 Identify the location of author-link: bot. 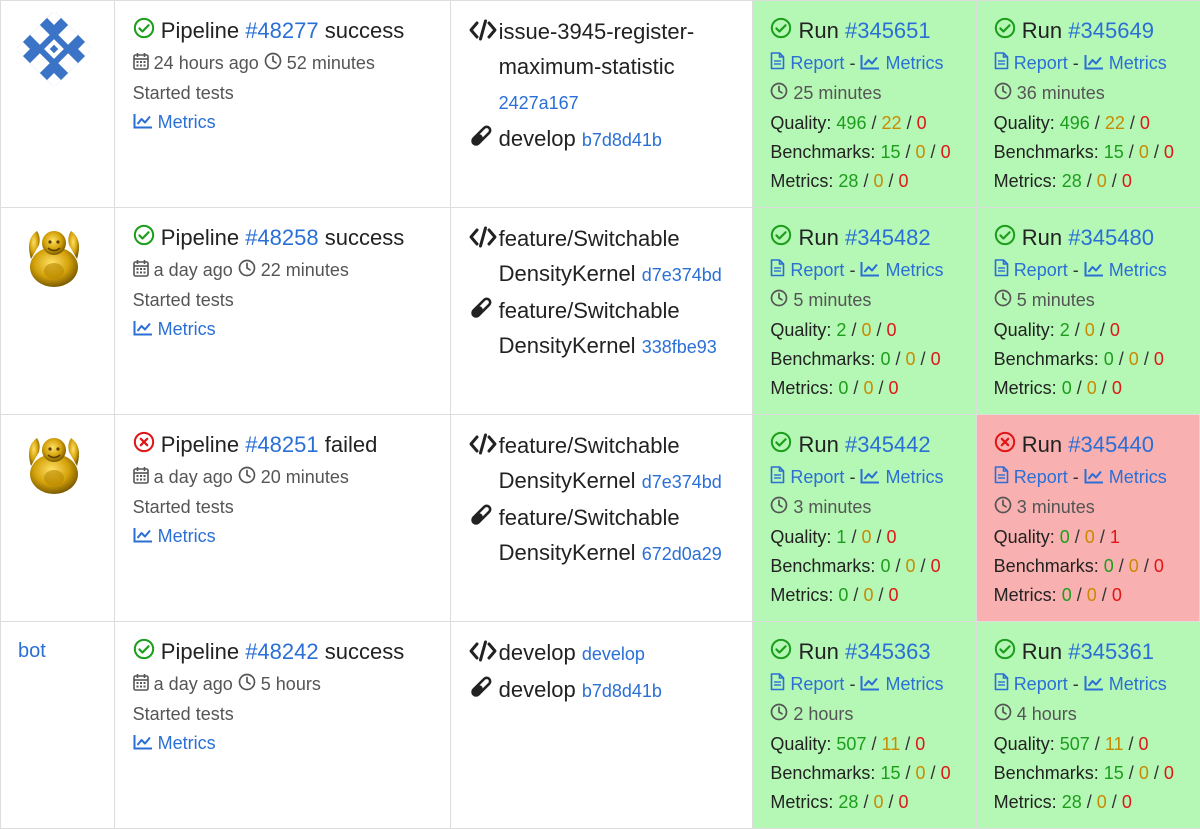
(32, 651).